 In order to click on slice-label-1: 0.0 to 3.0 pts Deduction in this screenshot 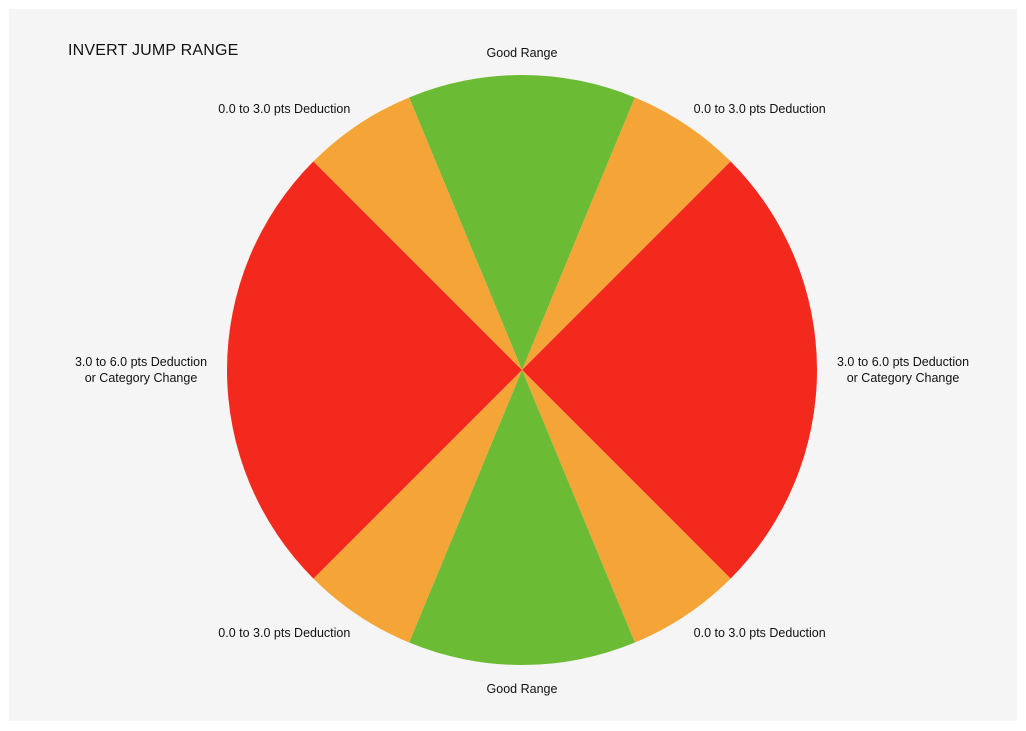, I will do `click(760, 109)`.